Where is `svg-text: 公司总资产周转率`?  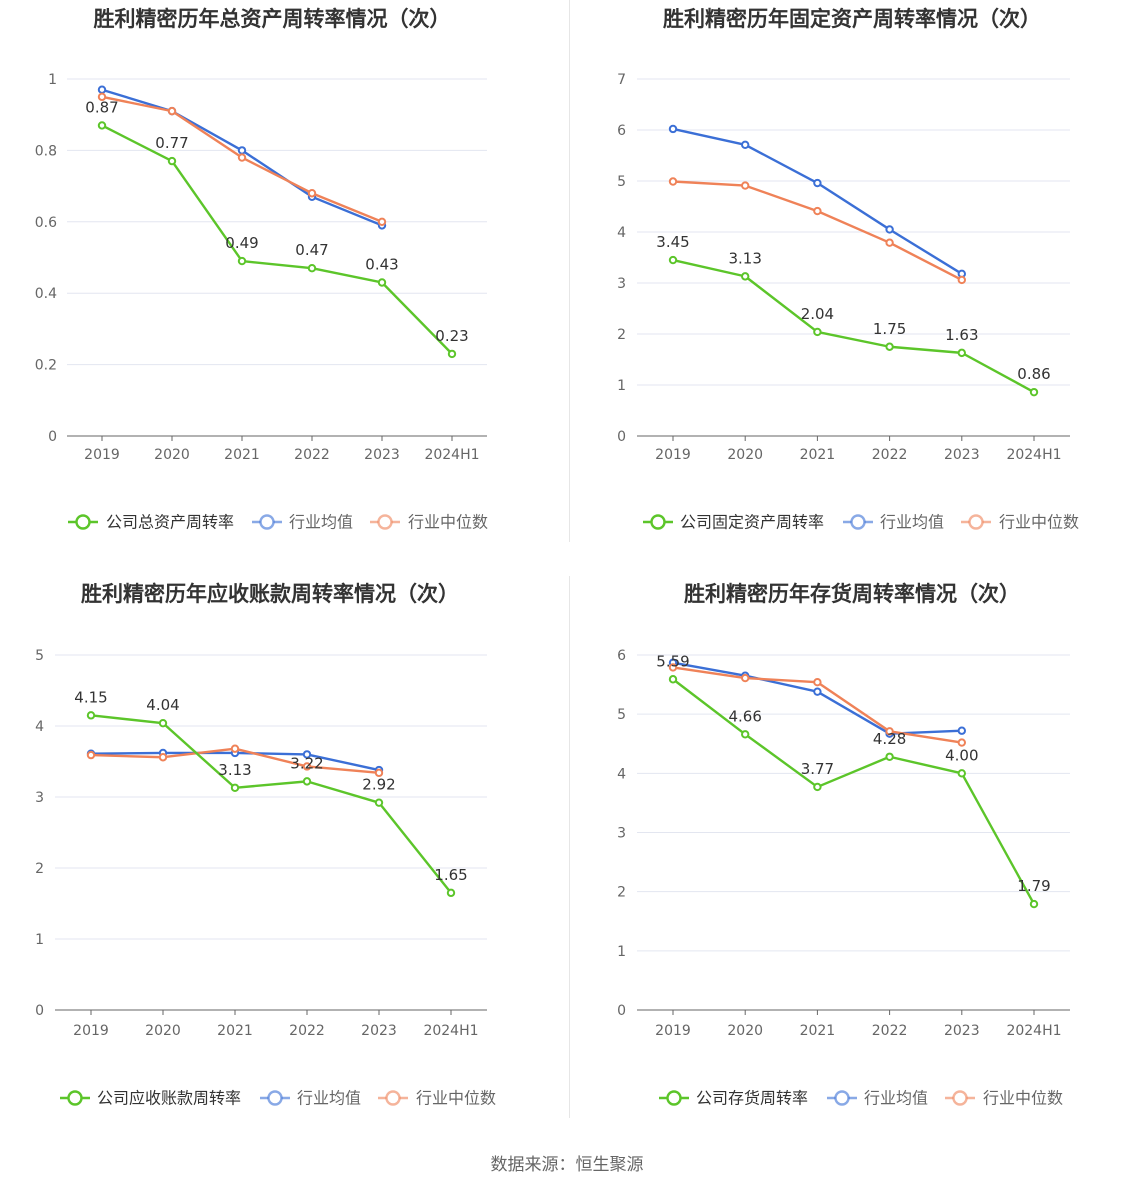 svg-text: 公司总资产周转率 is located at coordinates (170, 522).